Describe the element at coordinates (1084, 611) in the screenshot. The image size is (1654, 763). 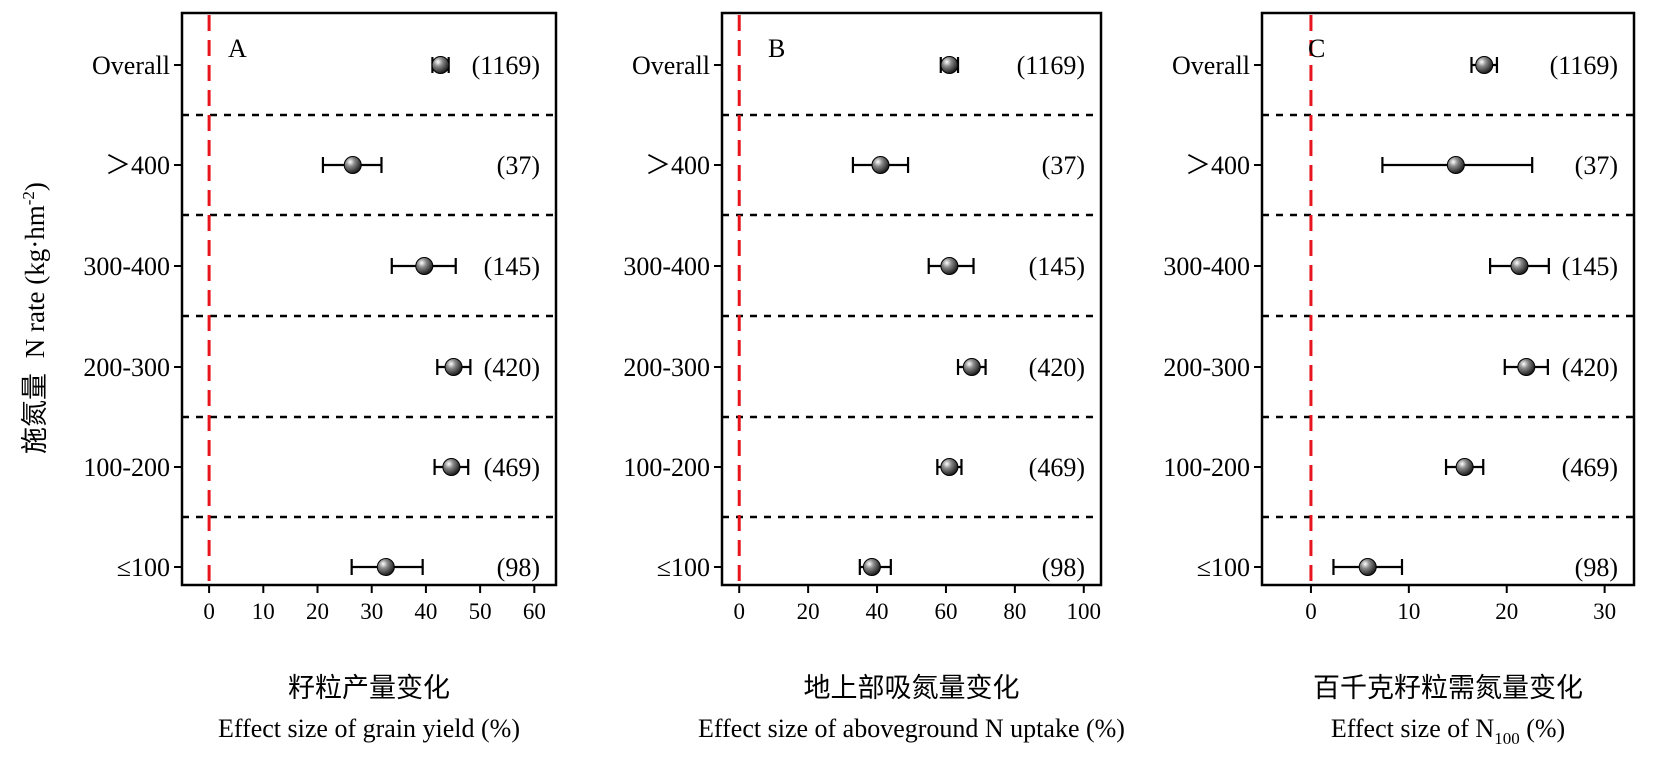
I see `x-tick-label: 100` at that location.